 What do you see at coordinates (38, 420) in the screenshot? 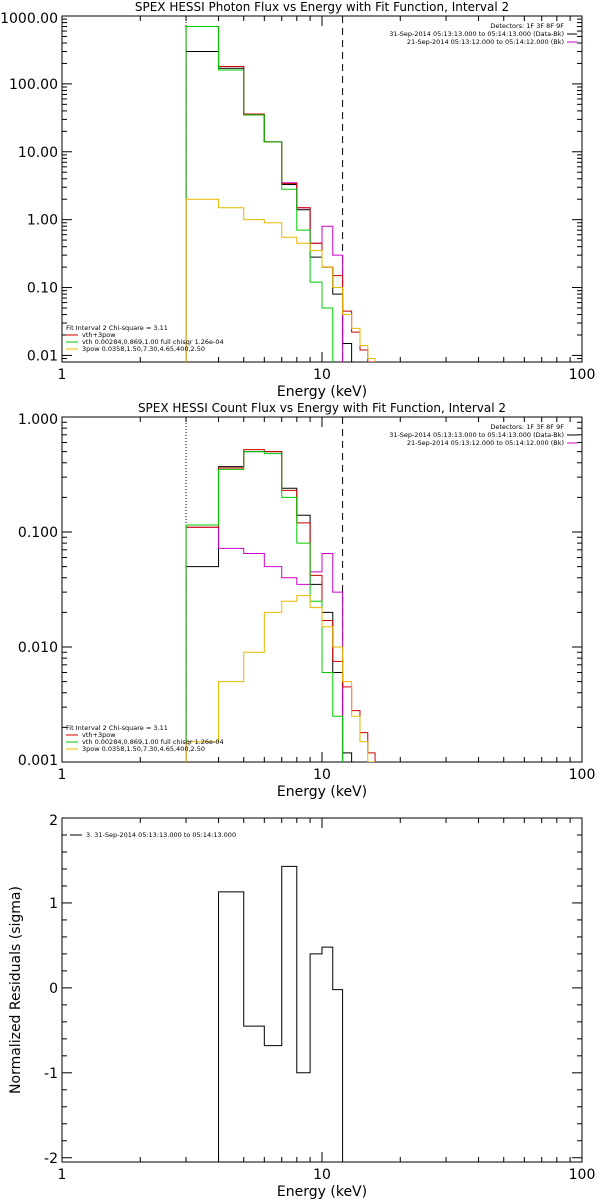
I see `y-tick-label: 1.000` at bounding box center [38, 420].